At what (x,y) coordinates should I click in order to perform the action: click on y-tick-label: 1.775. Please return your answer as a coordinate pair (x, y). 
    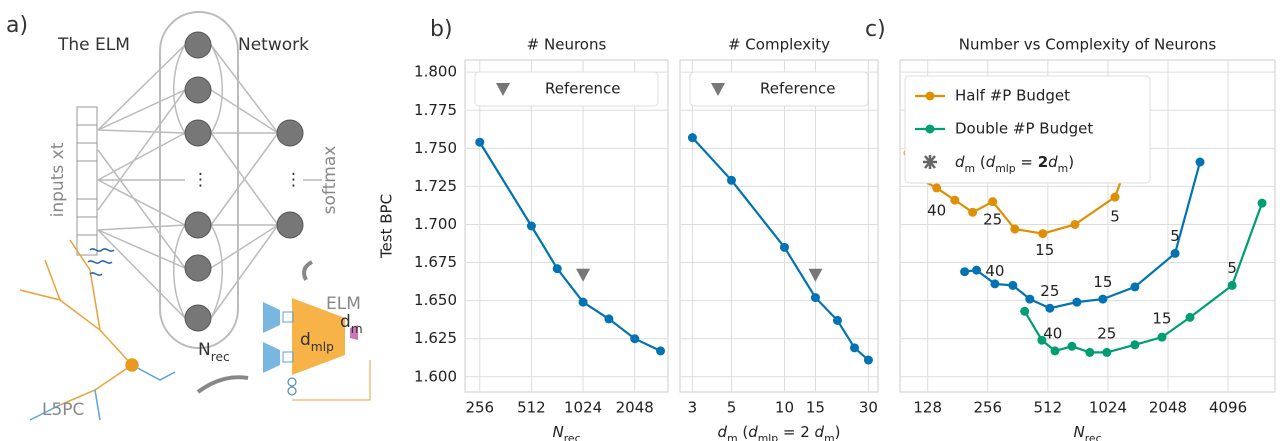
    Looking at the image, I should click on (435, 110).